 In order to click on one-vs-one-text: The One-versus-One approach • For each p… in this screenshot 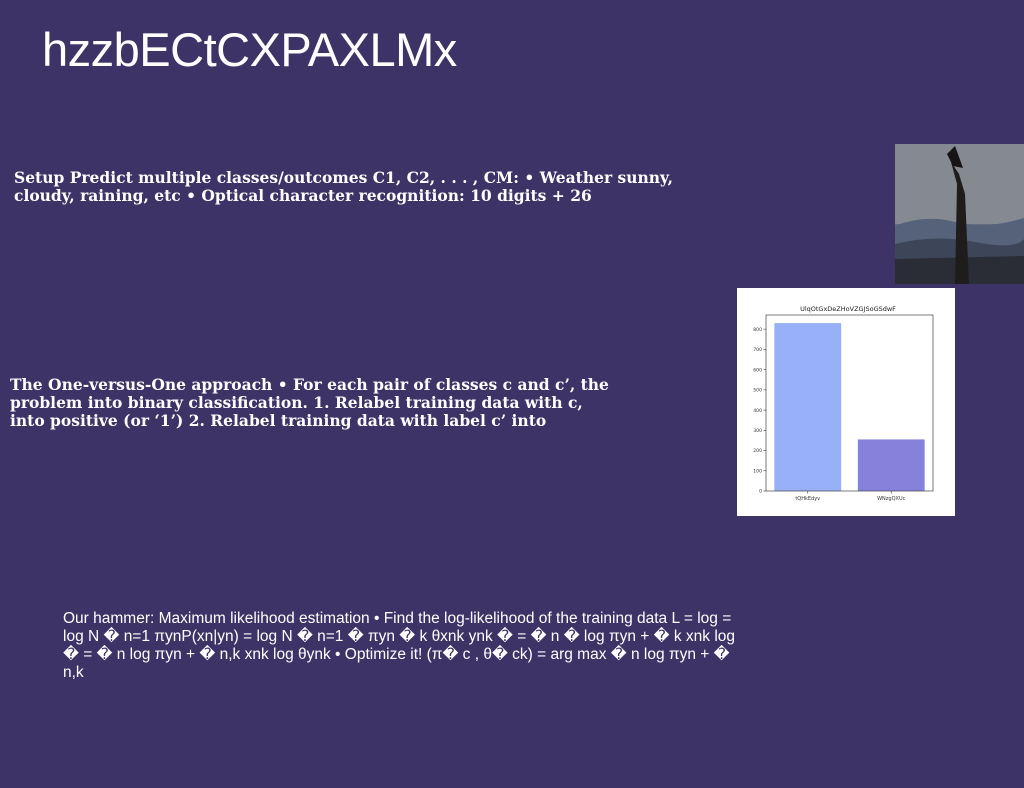, I will do `click(309, 402)`.